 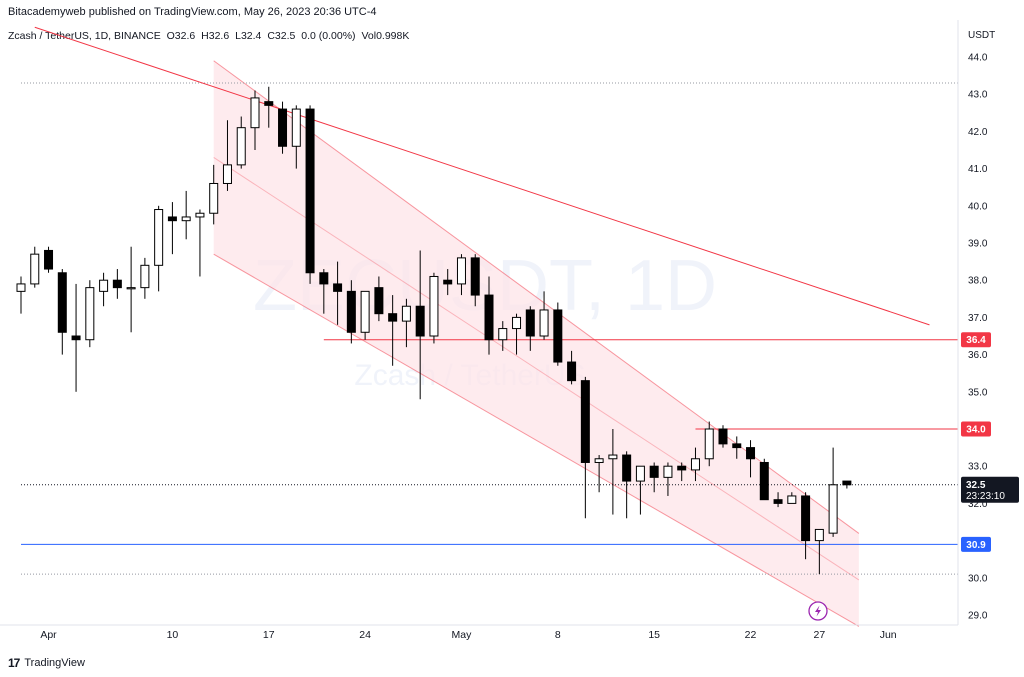 What do you see at coordinates (976, 485) in the screenshot?
I see `current-price-text: 32.5` at bounding box center [976, 485].